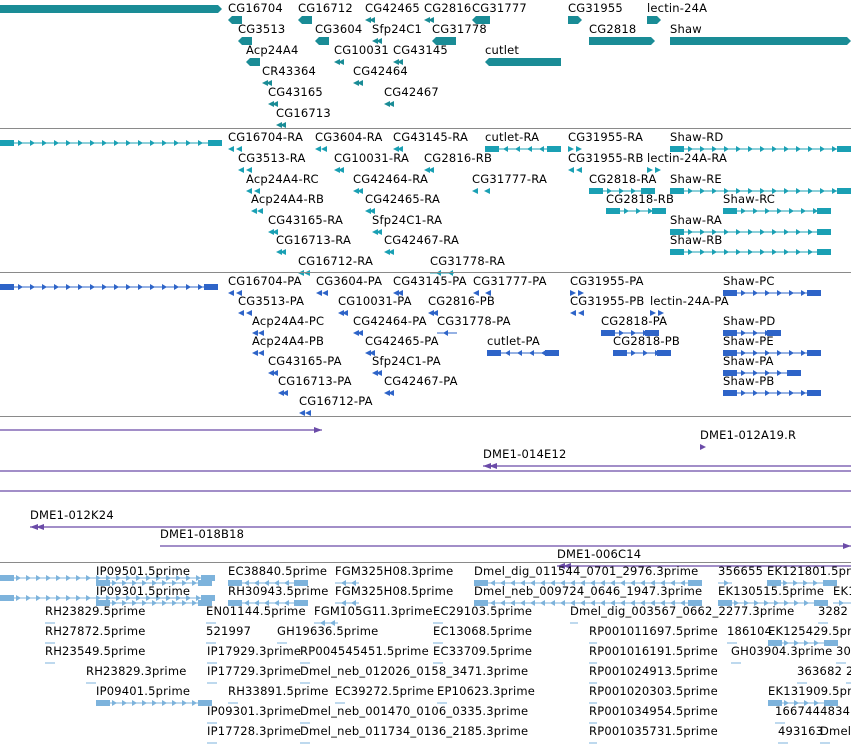  I want to click on ek125429-5prime-feature: EK125429.5prime, so click(809, 635).